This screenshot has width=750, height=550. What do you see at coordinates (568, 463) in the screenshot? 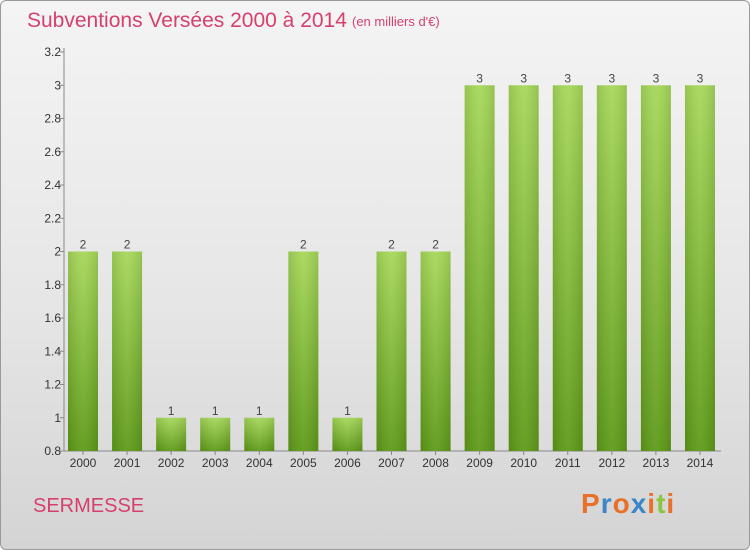
I see `x-tick-label: 2011` at bounding box center [568, 463].